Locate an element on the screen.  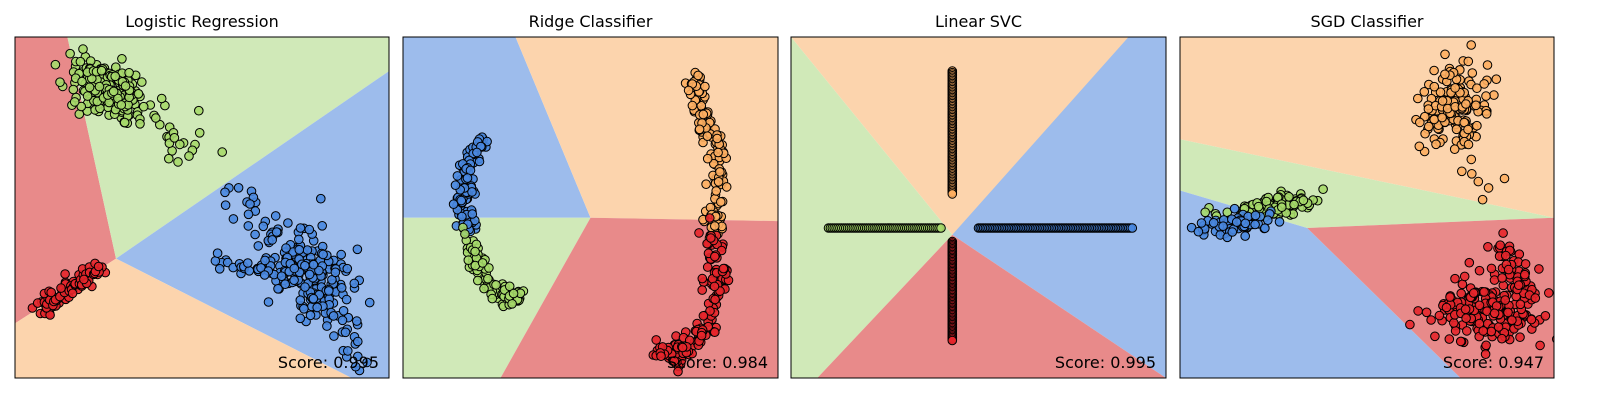
decision-region-green is located at coordinates (872, 207).